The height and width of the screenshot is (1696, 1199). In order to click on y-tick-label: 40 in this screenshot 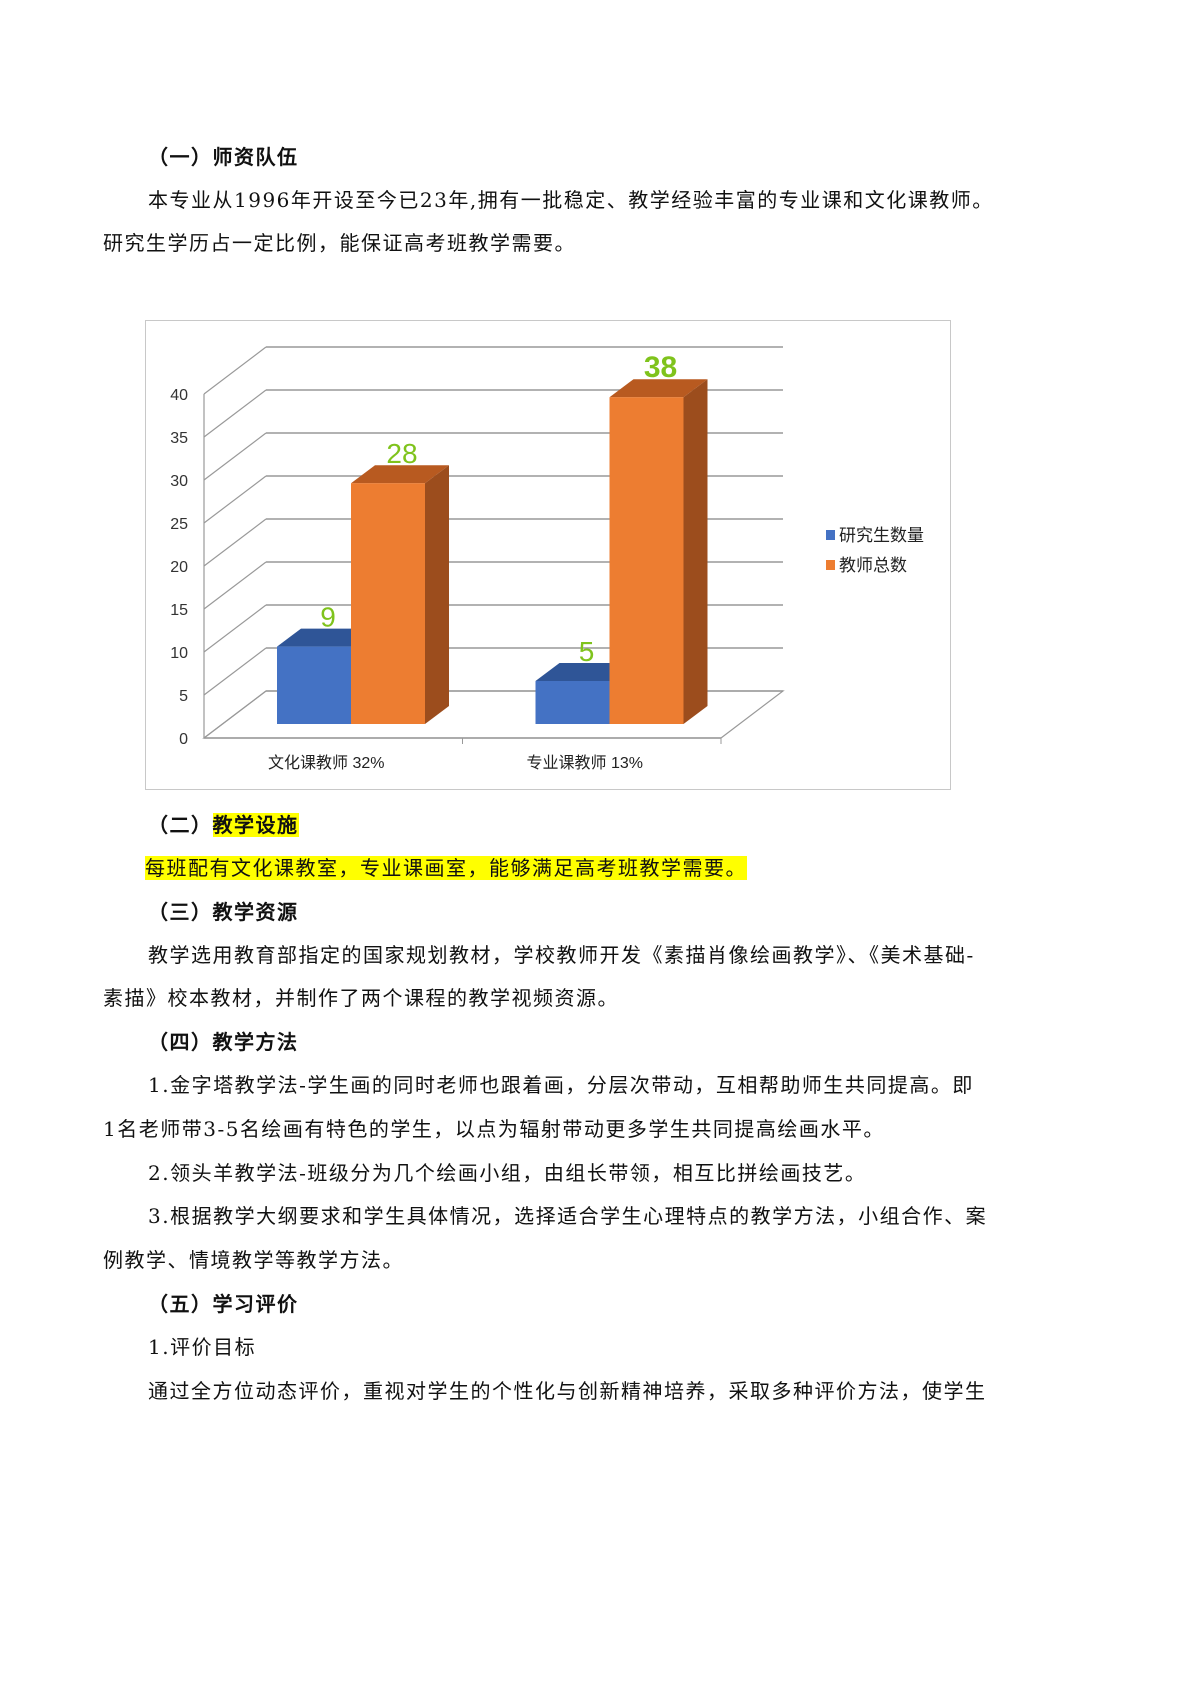, I will do `click(179, 395)`.